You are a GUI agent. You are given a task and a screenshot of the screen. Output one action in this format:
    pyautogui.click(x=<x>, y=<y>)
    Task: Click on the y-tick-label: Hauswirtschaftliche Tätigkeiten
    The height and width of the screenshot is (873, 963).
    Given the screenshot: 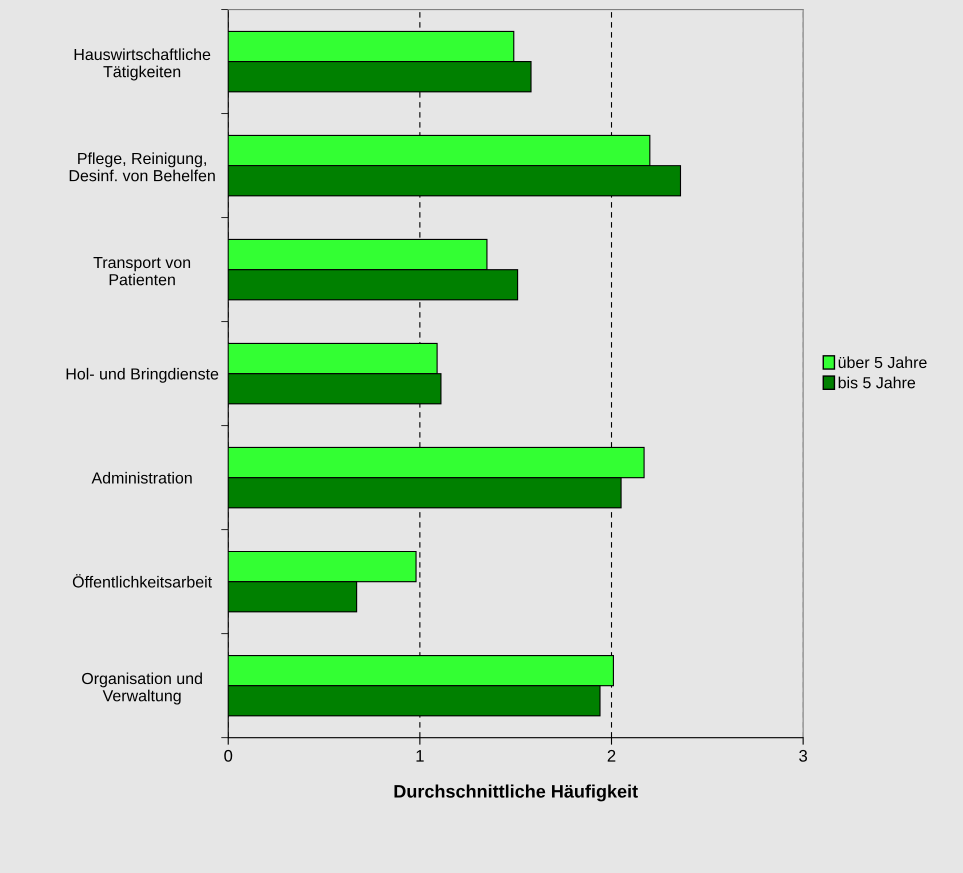 What is the action you would take?
    pyautogui.click(x=142, y=64)
    